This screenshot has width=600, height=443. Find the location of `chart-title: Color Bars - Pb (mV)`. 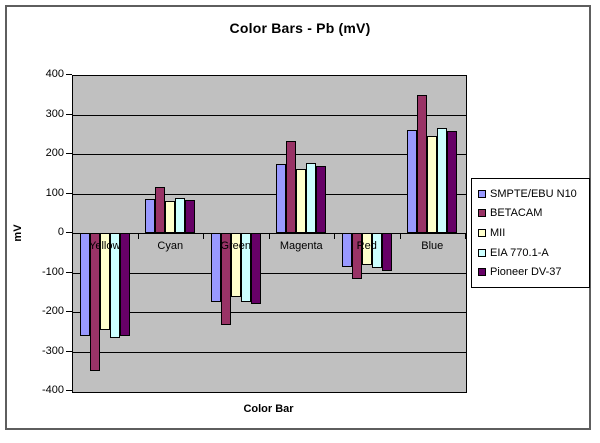

chart-title: Color Bars - Pb (mV) is located at coordinates (300, 28).